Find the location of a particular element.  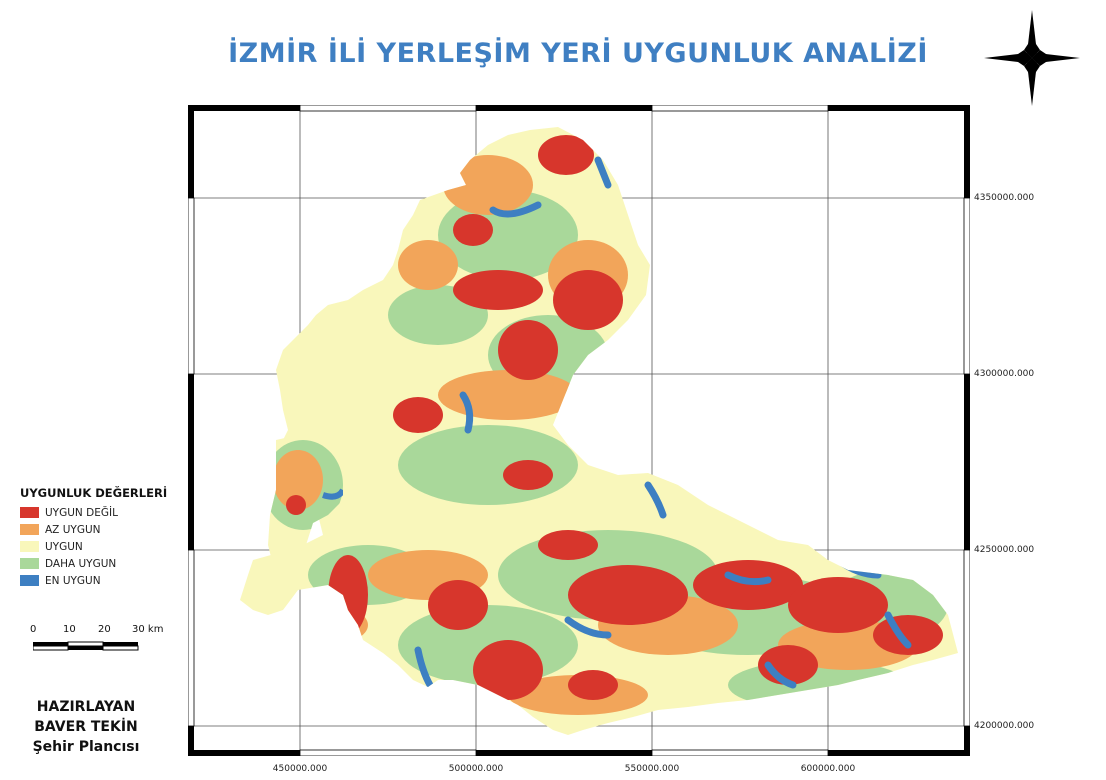

scale-bar-graphic is located at coordinates (86, 646).